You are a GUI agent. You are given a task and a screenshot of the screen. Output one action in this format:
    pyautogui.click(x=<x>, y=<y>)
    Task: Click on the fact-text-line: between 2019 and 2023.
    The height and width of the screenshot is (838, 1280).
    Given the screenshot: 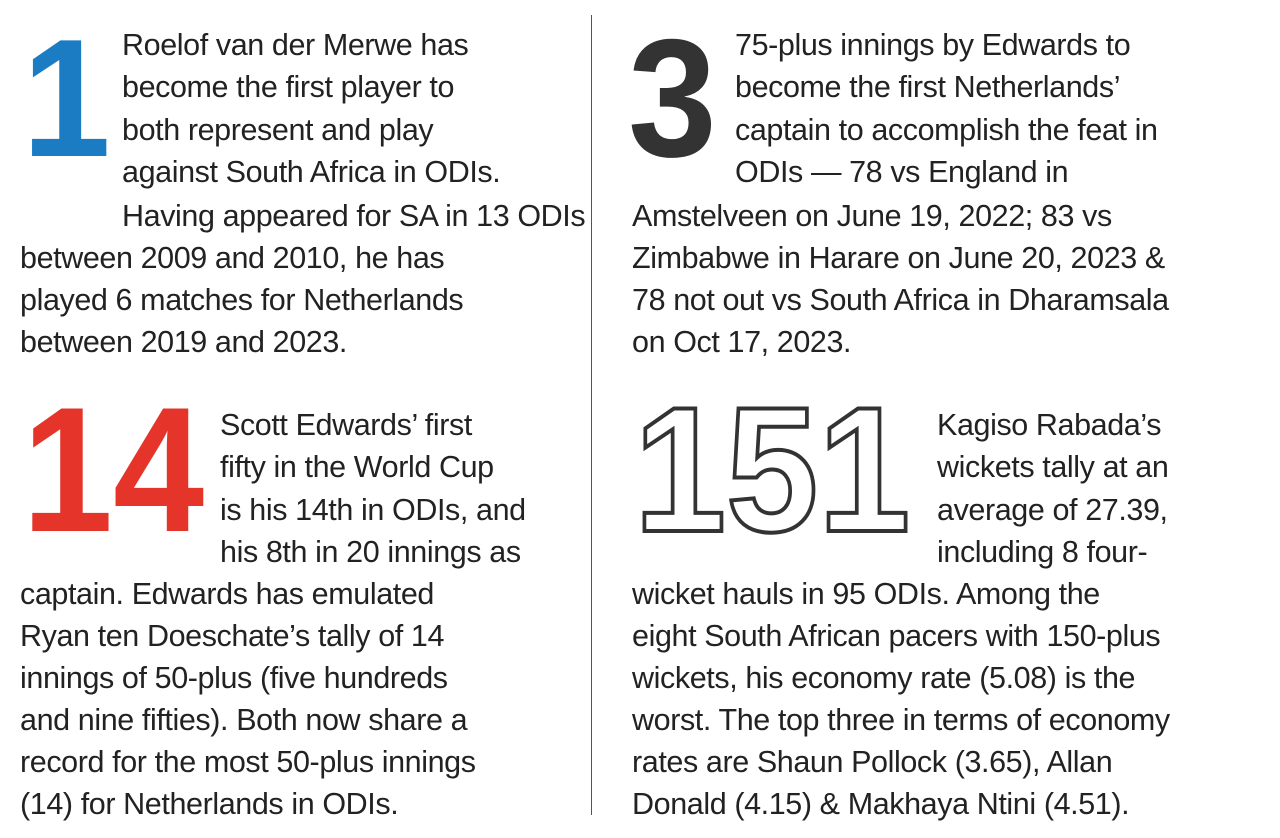 What is the action you would take?
    pyautogui.click(x=183, y=342)
    